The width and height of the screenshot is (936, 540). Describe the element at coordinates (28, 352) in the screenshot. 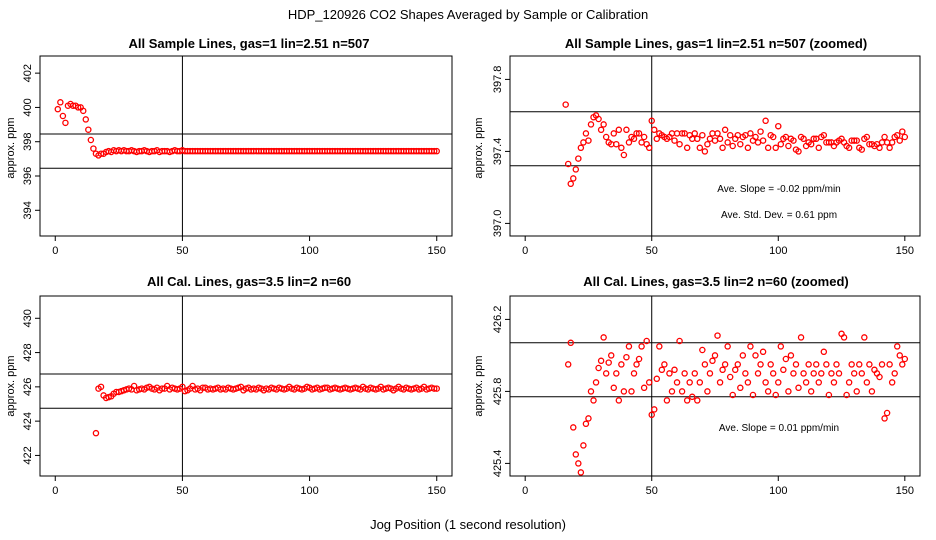

I see `y-tick-label-calibration: 428` at that location.